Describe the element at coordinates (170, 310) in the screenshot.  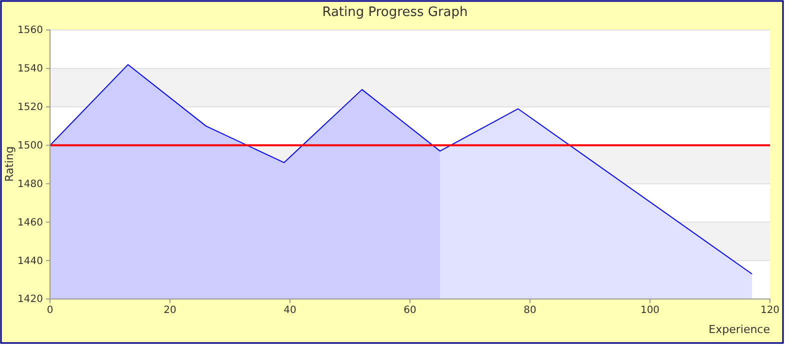
I see `x-tick-label: 20` at that location.